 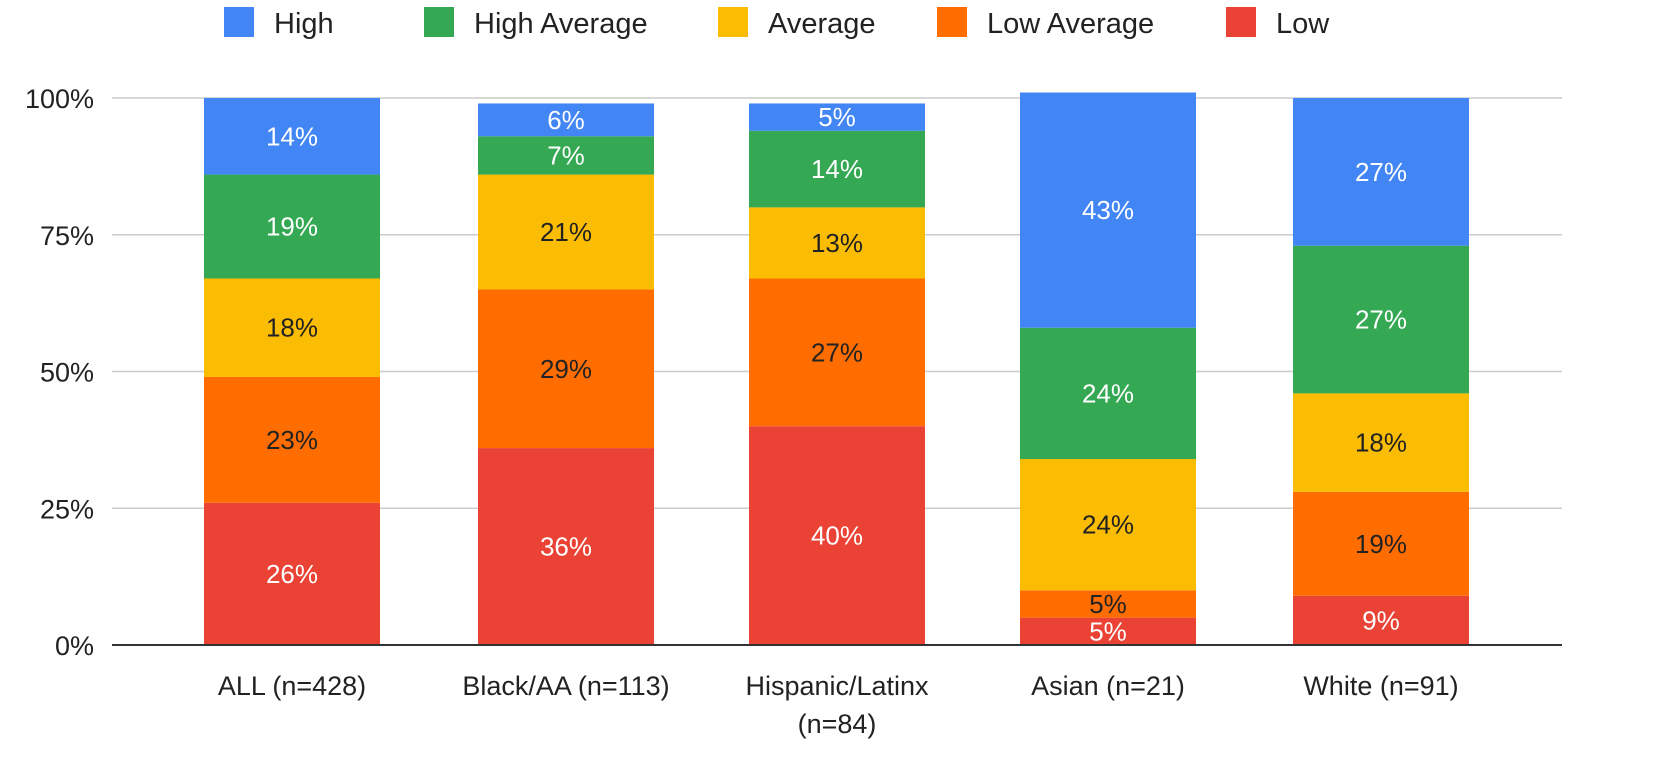 I want to click on data-label: 21%, so click(x=566, y=232).